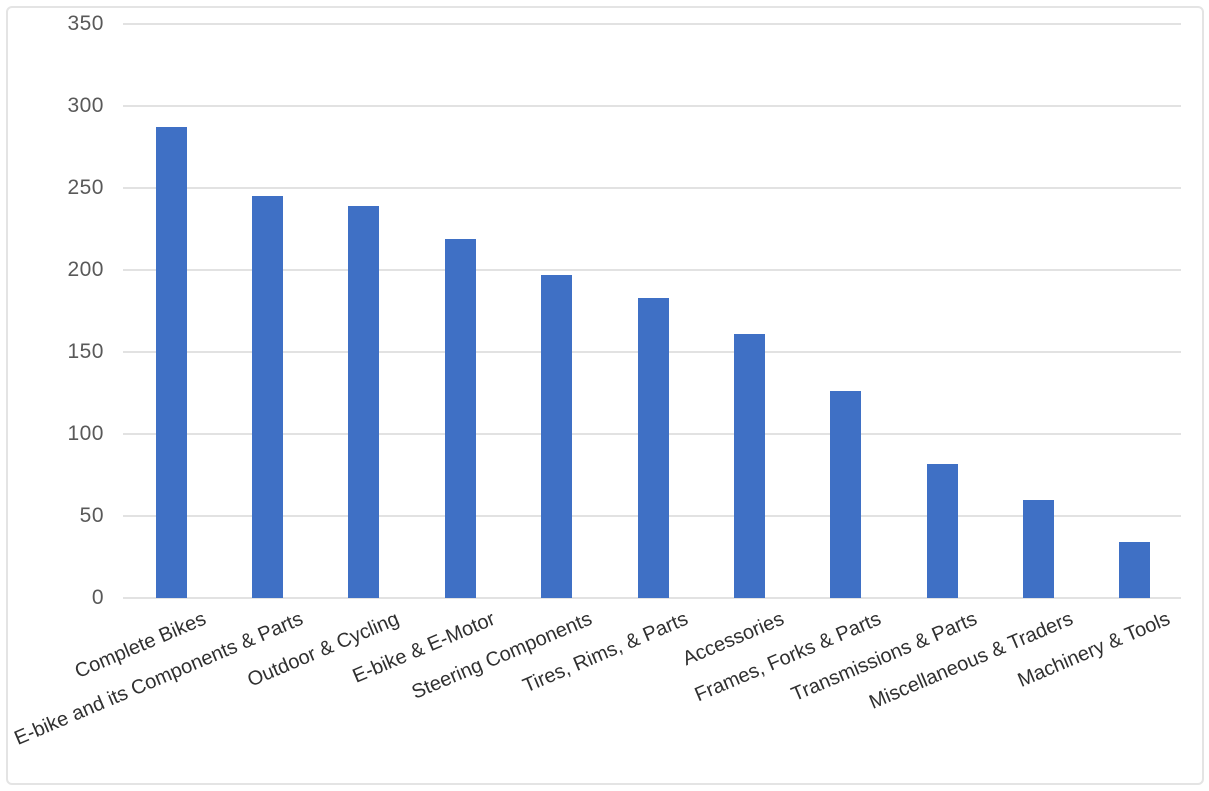 The width and height of the screenshot is (1209, 791). Describe the element at coordinates (171, 362) in the screenshot. I see `bar-complete-bikes` at that location.